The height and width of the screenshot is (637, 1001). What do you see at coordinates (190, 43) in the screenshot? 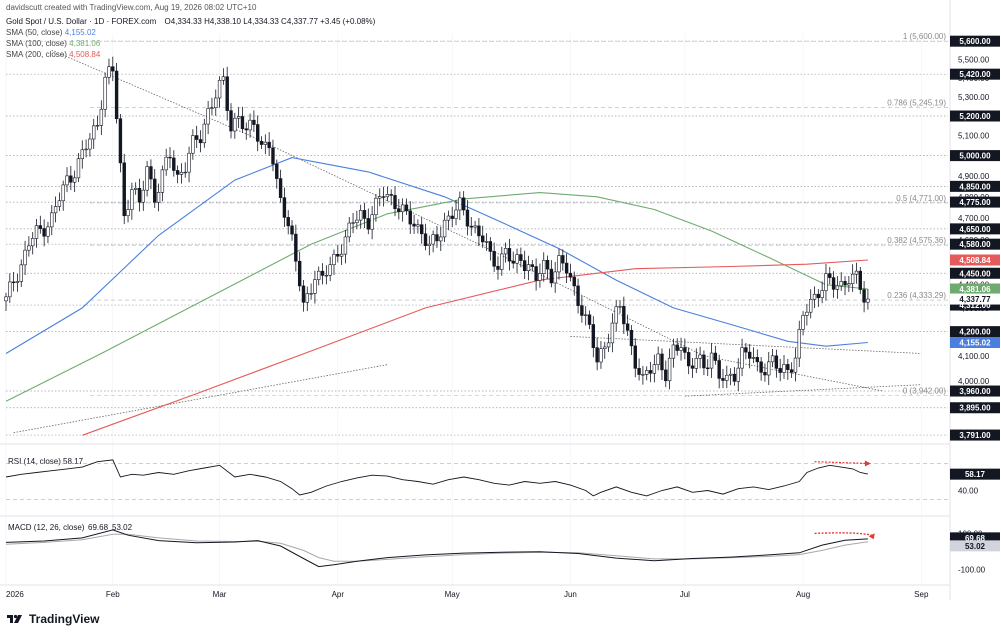
I see `legend-sma-100: SMA (100, close) 4,381.06` at bounding box center [190, 43].